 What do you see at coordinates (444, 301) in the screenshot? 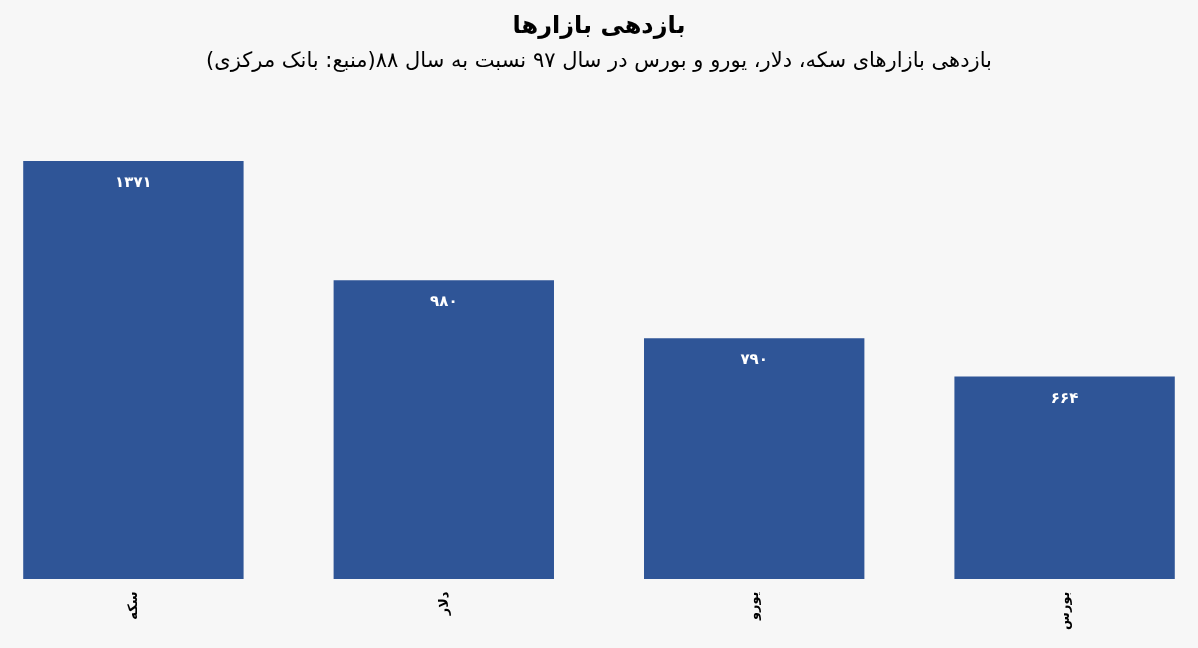
I see `data-label: ۹۸۰` at bounding box center [444, 301].